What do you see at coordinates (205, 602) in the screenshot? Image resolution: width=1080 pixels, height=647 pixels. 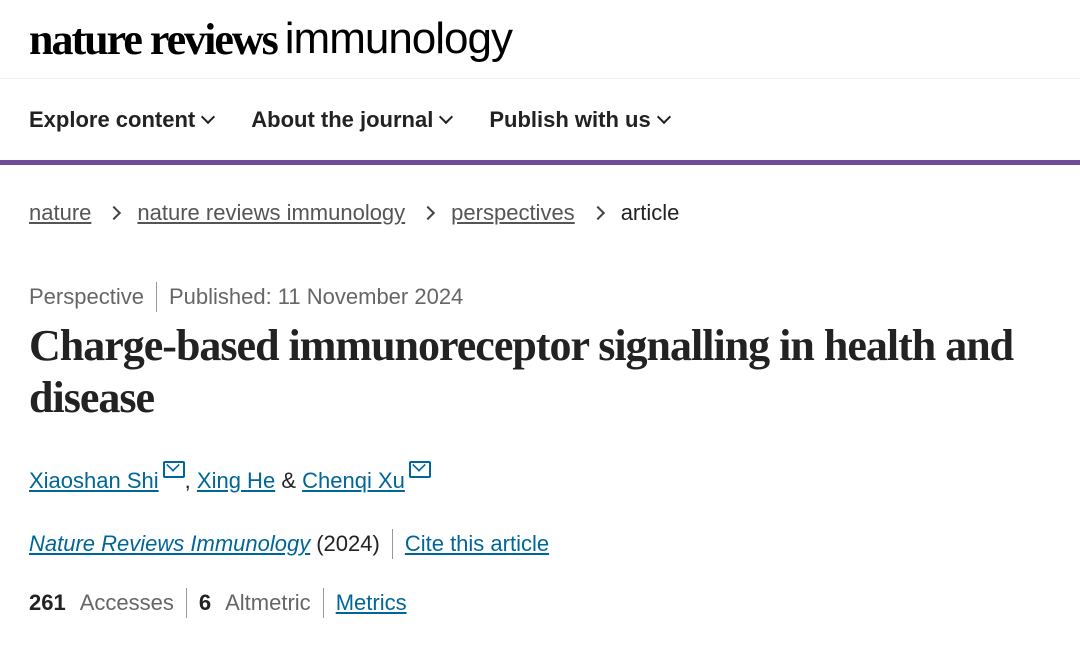 I see `altmetric-count: 6` at bounding box center [205, 602].